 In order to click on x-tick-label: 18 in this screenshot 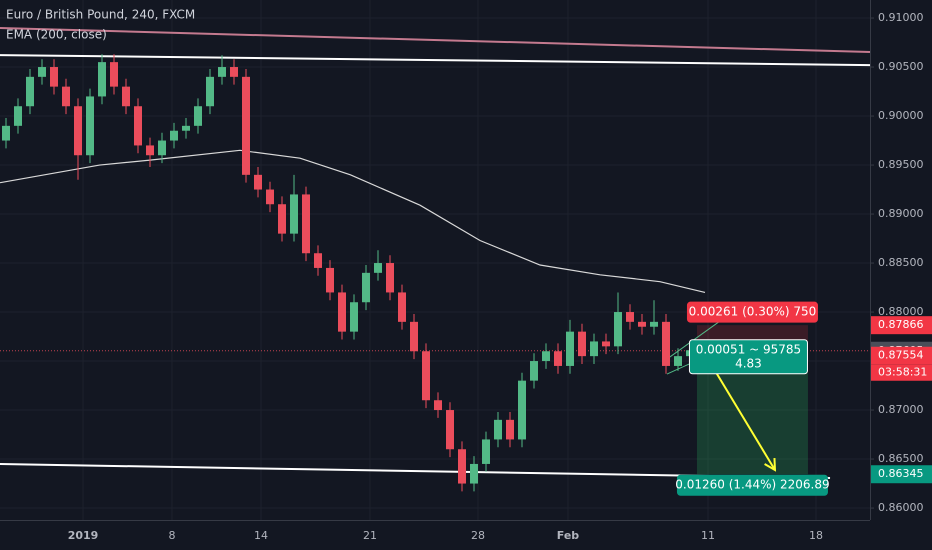, I will do `click(816, 535)`.